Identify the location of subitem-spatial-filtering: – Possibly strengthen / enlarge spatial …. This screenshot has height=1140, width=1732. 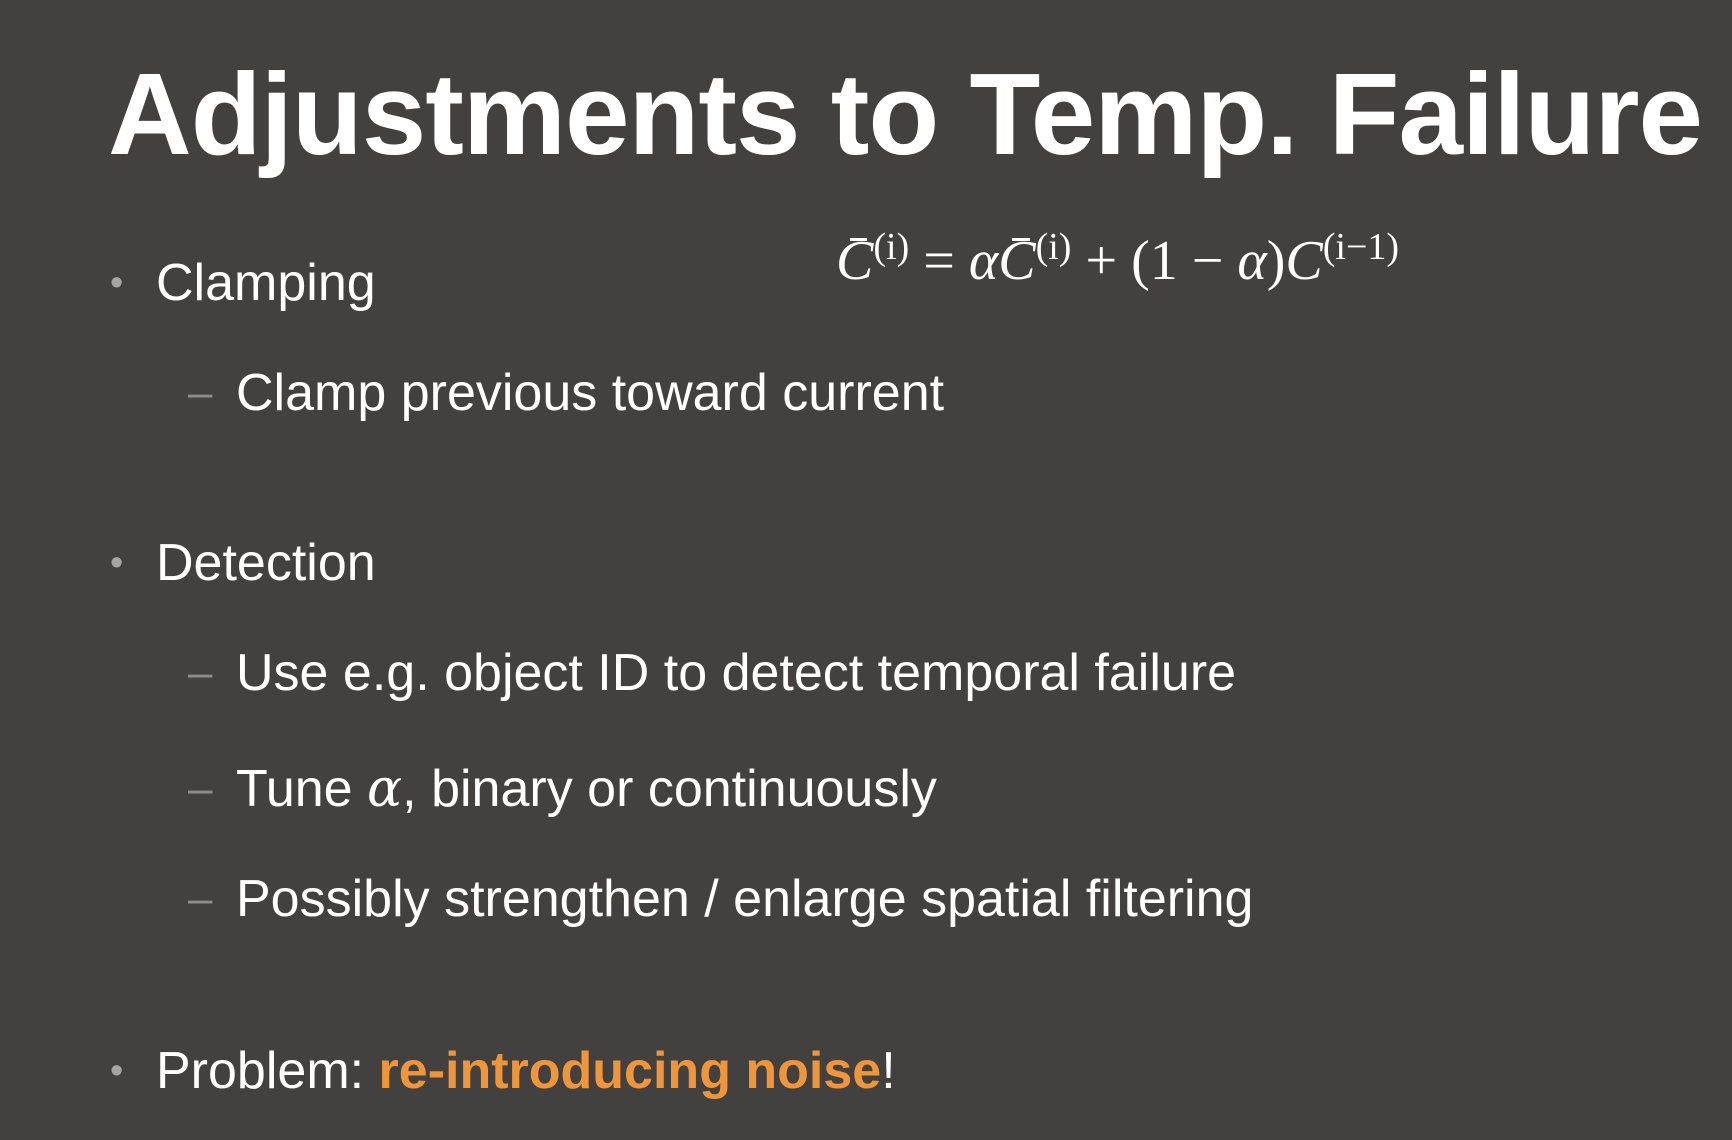
(720, 899).